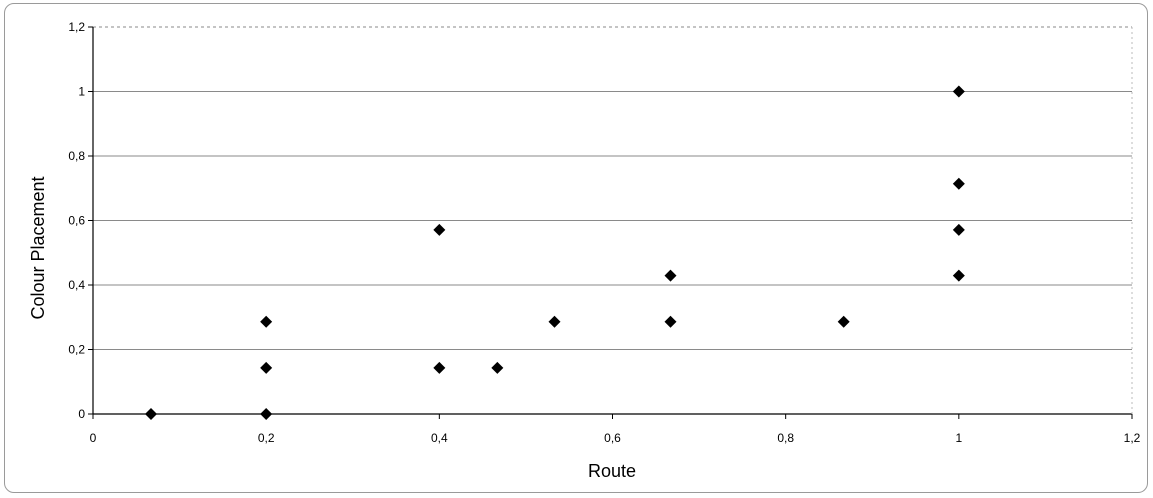  Describe the element at coordinates (38, 247) in the screenshot. I see `y-axis-title: Colour Placement` at that location.